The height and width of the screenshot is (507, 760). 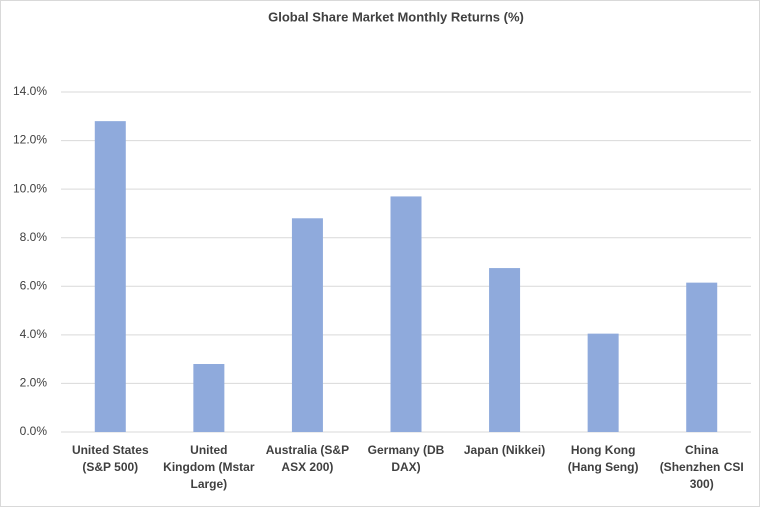 What do you see at coordinates (603, 458) in the screenshot?
I see `x-tick-label: Hong Kong (Hang Seng)` at bounding box center [603, 458].